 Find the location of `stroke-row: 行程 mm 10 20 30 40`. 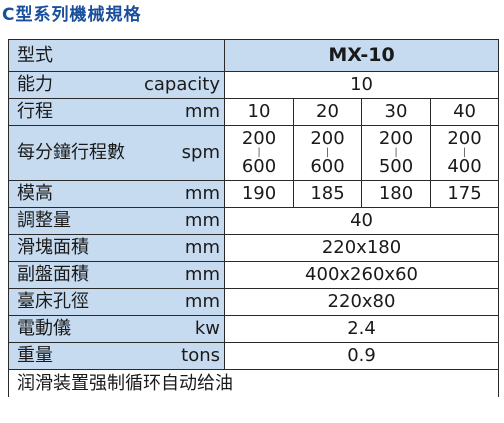

stroke-row: 行程 mm 10 20 30 40 is located at coordinates (254, 112).